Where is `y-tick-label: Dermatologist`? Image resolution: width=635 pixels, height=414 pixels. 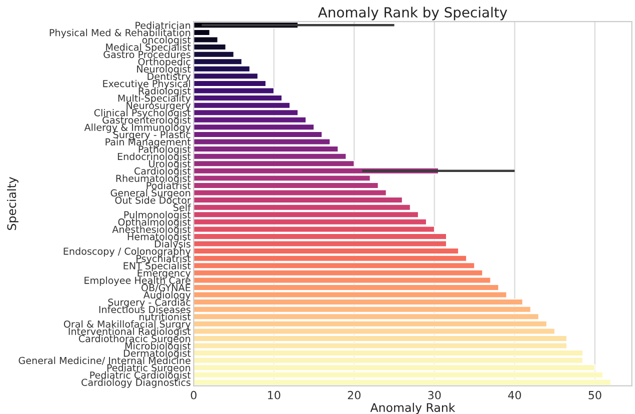 y-tick-label: Dermatologist is located at coordinates (157, 354).